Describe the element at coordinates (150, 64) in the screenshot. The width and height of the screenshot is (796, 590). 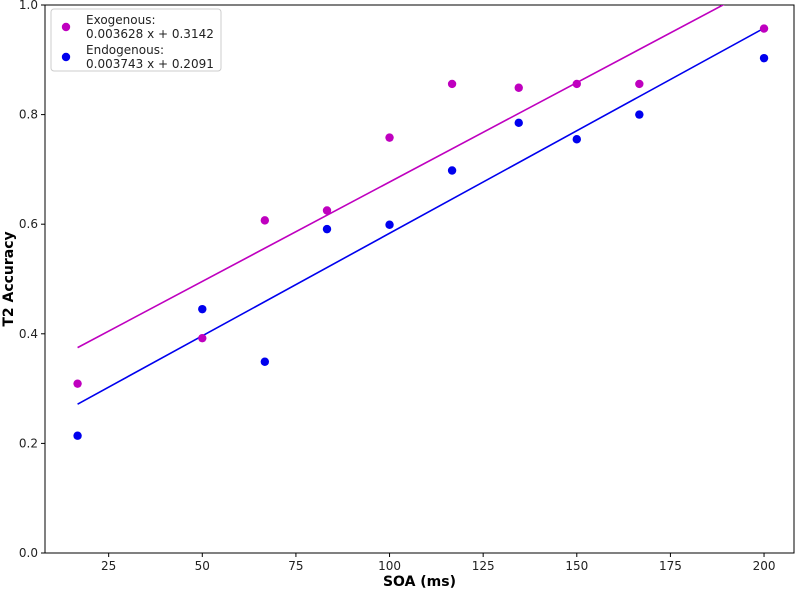
I see `legend-series-formula: 0.003743 x + 0.2091` at that location.